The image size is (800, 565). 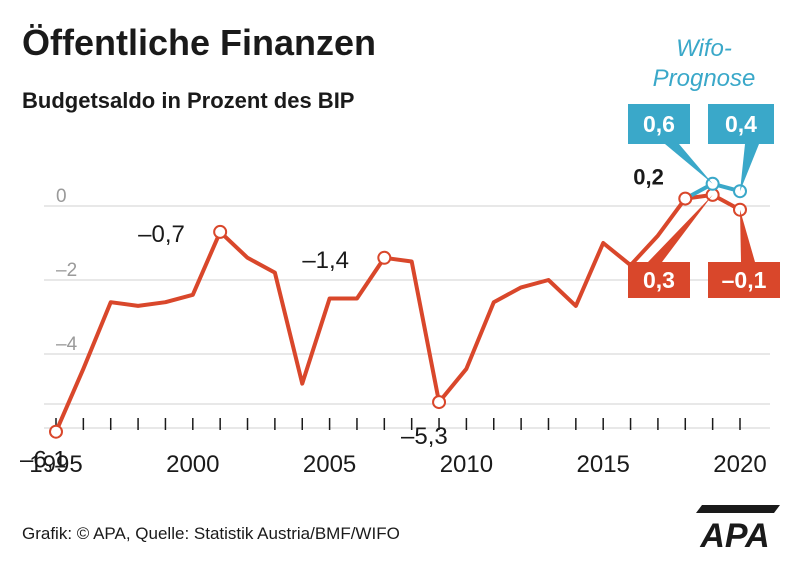 I want to click on svg-text: APA, so click(x=734, y=533).